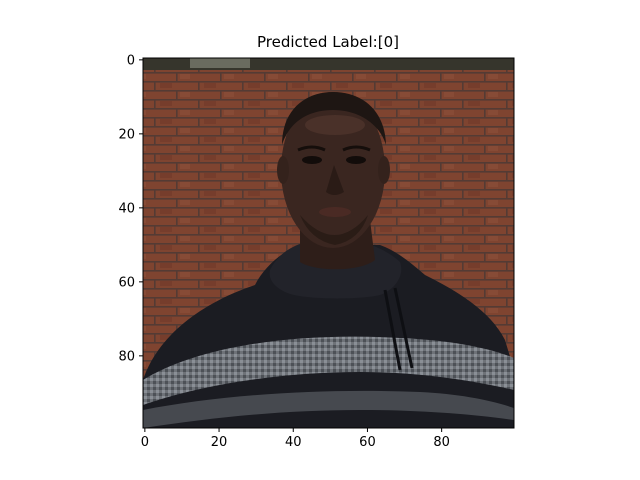 The height and width of the screenshot is (480, 640). What do you see at coordinates (328, 42) in the screenshot?
I see `plot-title: Predicted Label:[0]` at bounding box center [328, 42].